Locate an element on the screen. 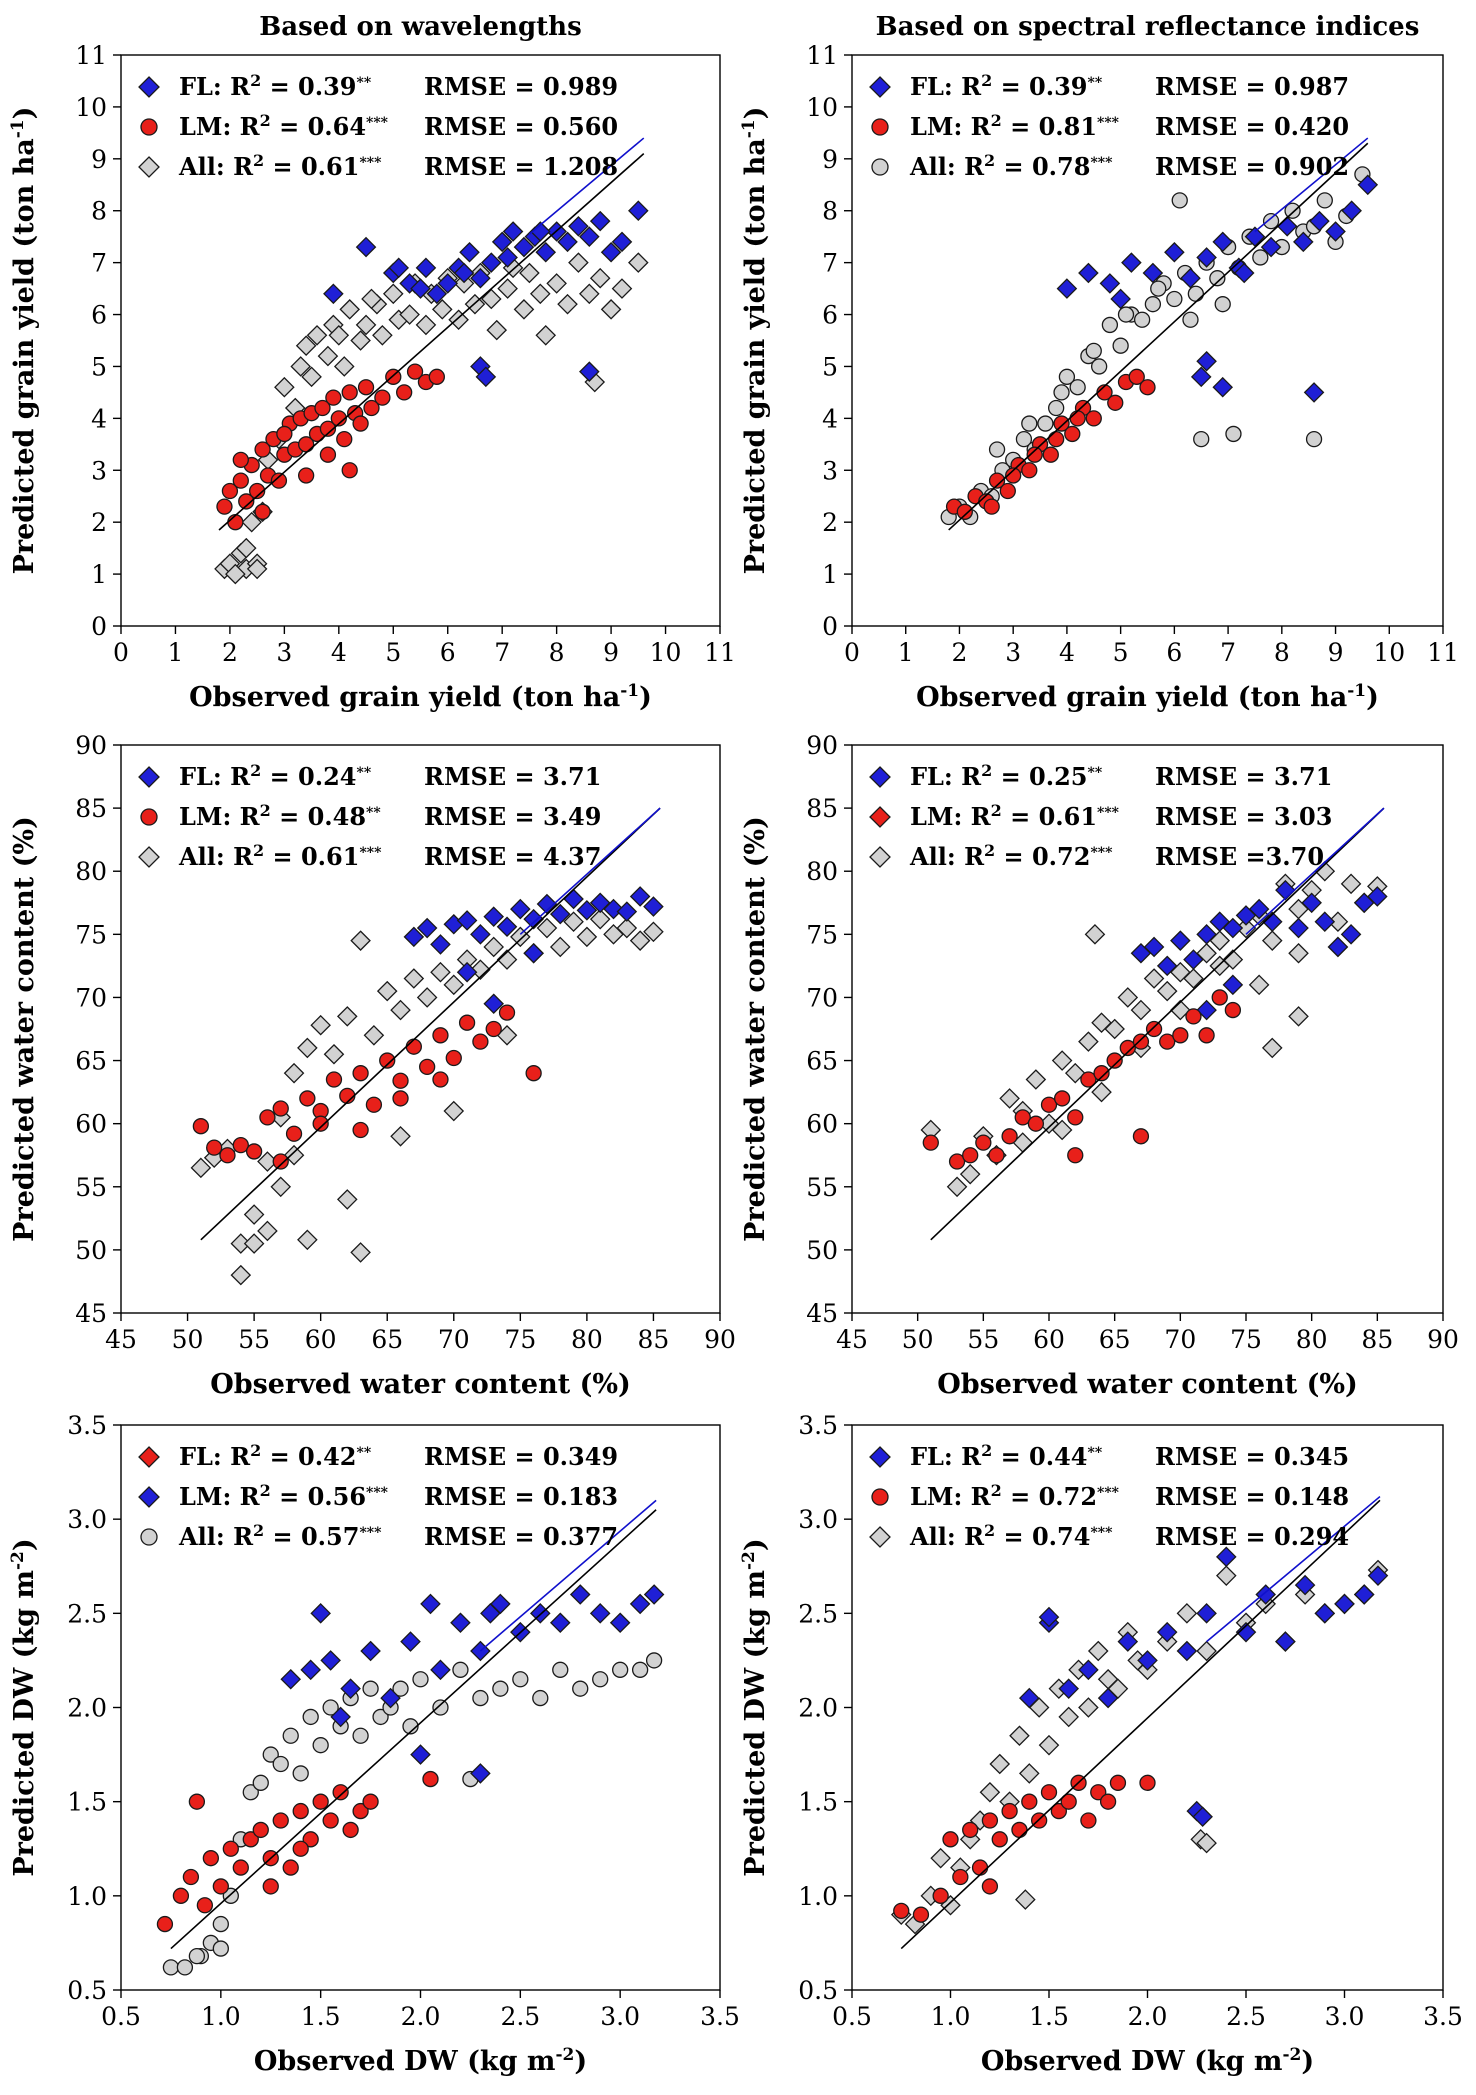 The height and width of the screenshot is (2095, 1476). fit-line is located at coordinates (1157, 1024).